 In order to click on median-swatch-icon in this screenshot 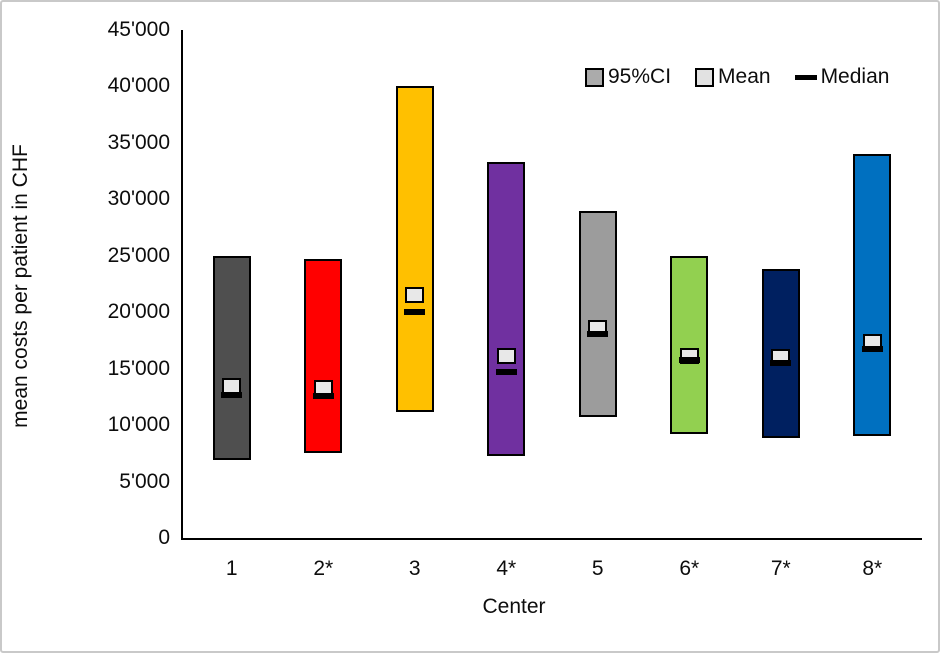, I will do `click(805, 77)`.